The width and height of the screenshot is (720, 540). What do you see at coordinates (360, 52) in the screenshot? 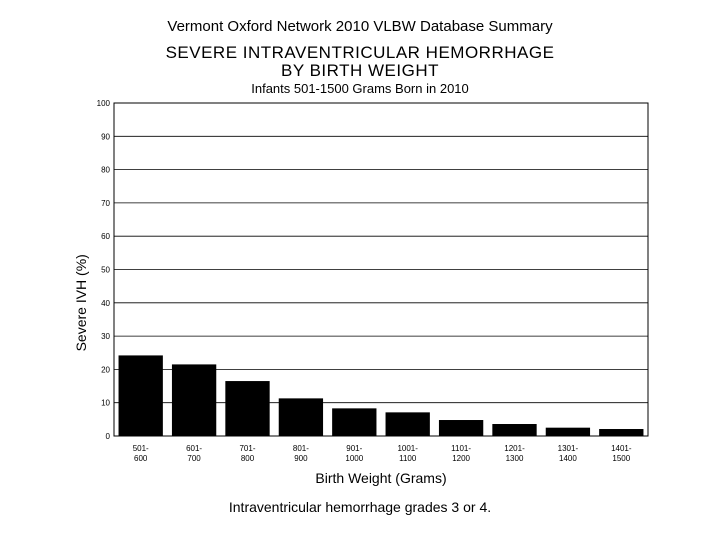
I see `chart-title-line-1: SEVERE INTRAVENTRICULAR HEMORRHAGE` at bounding box center [360, 52].